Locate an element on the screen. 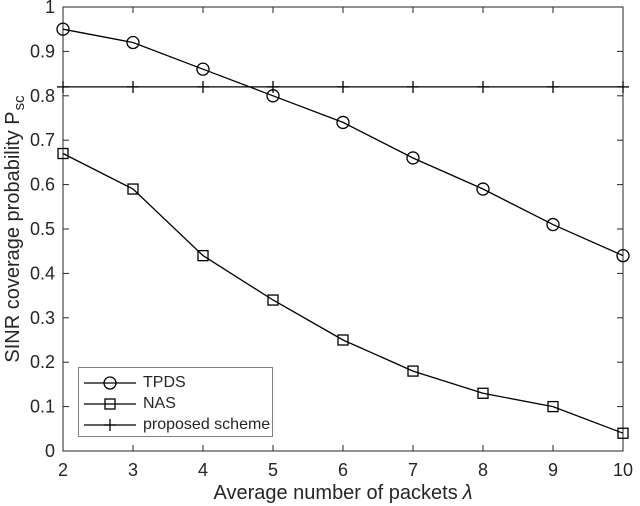  legend-marker-circle-icon is located at coordinates (110, 382).